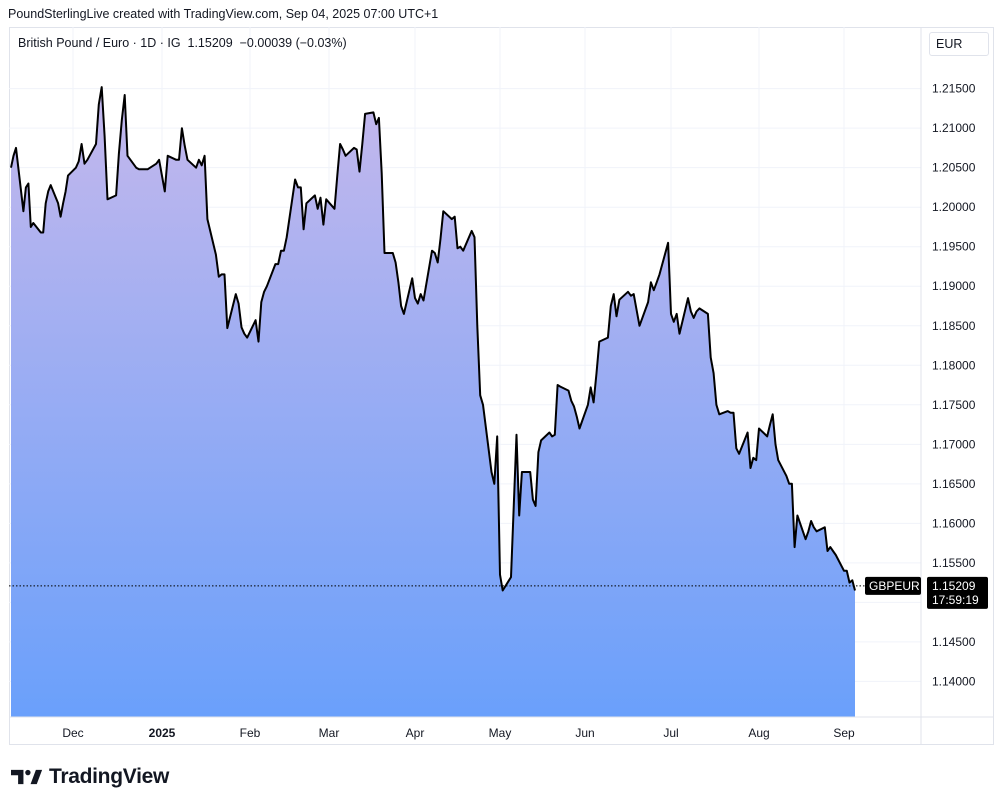  I want to click on tradingview-logo: TradingView, so click(90, 777).